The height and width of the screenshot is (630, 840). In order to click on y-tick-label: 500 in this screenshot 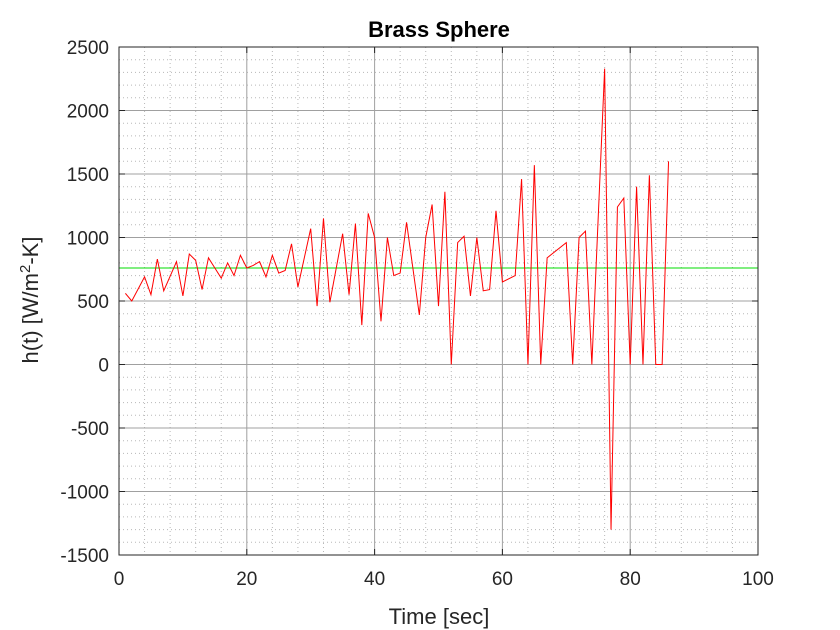, I will do `click(93, 302)`.